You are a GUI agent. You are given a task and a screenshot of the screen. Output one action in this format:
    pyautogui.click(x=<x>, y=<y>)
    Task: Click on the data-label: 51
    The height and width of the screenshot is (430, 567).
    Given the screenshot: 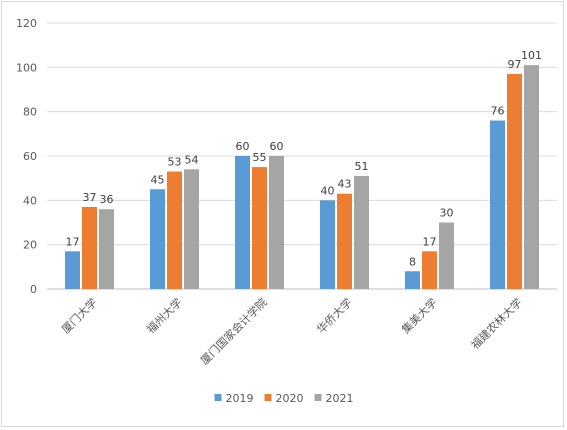 What is the action you would take?
    pyautogui.click(x=362, y=166)
    